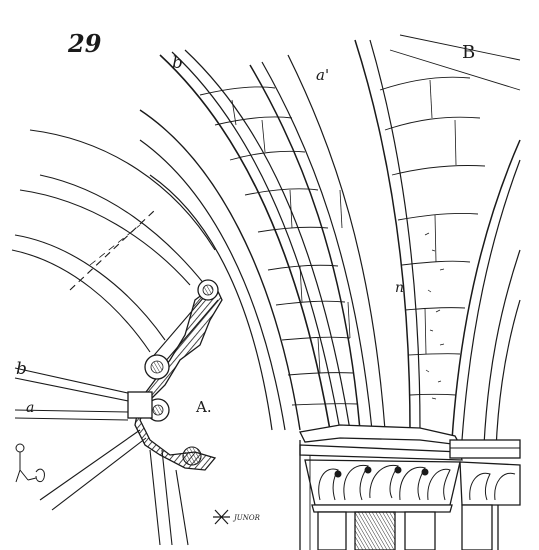 This screenshot has width=539, height=550. I want to click on label-a-prime: a', so click(322, 75).